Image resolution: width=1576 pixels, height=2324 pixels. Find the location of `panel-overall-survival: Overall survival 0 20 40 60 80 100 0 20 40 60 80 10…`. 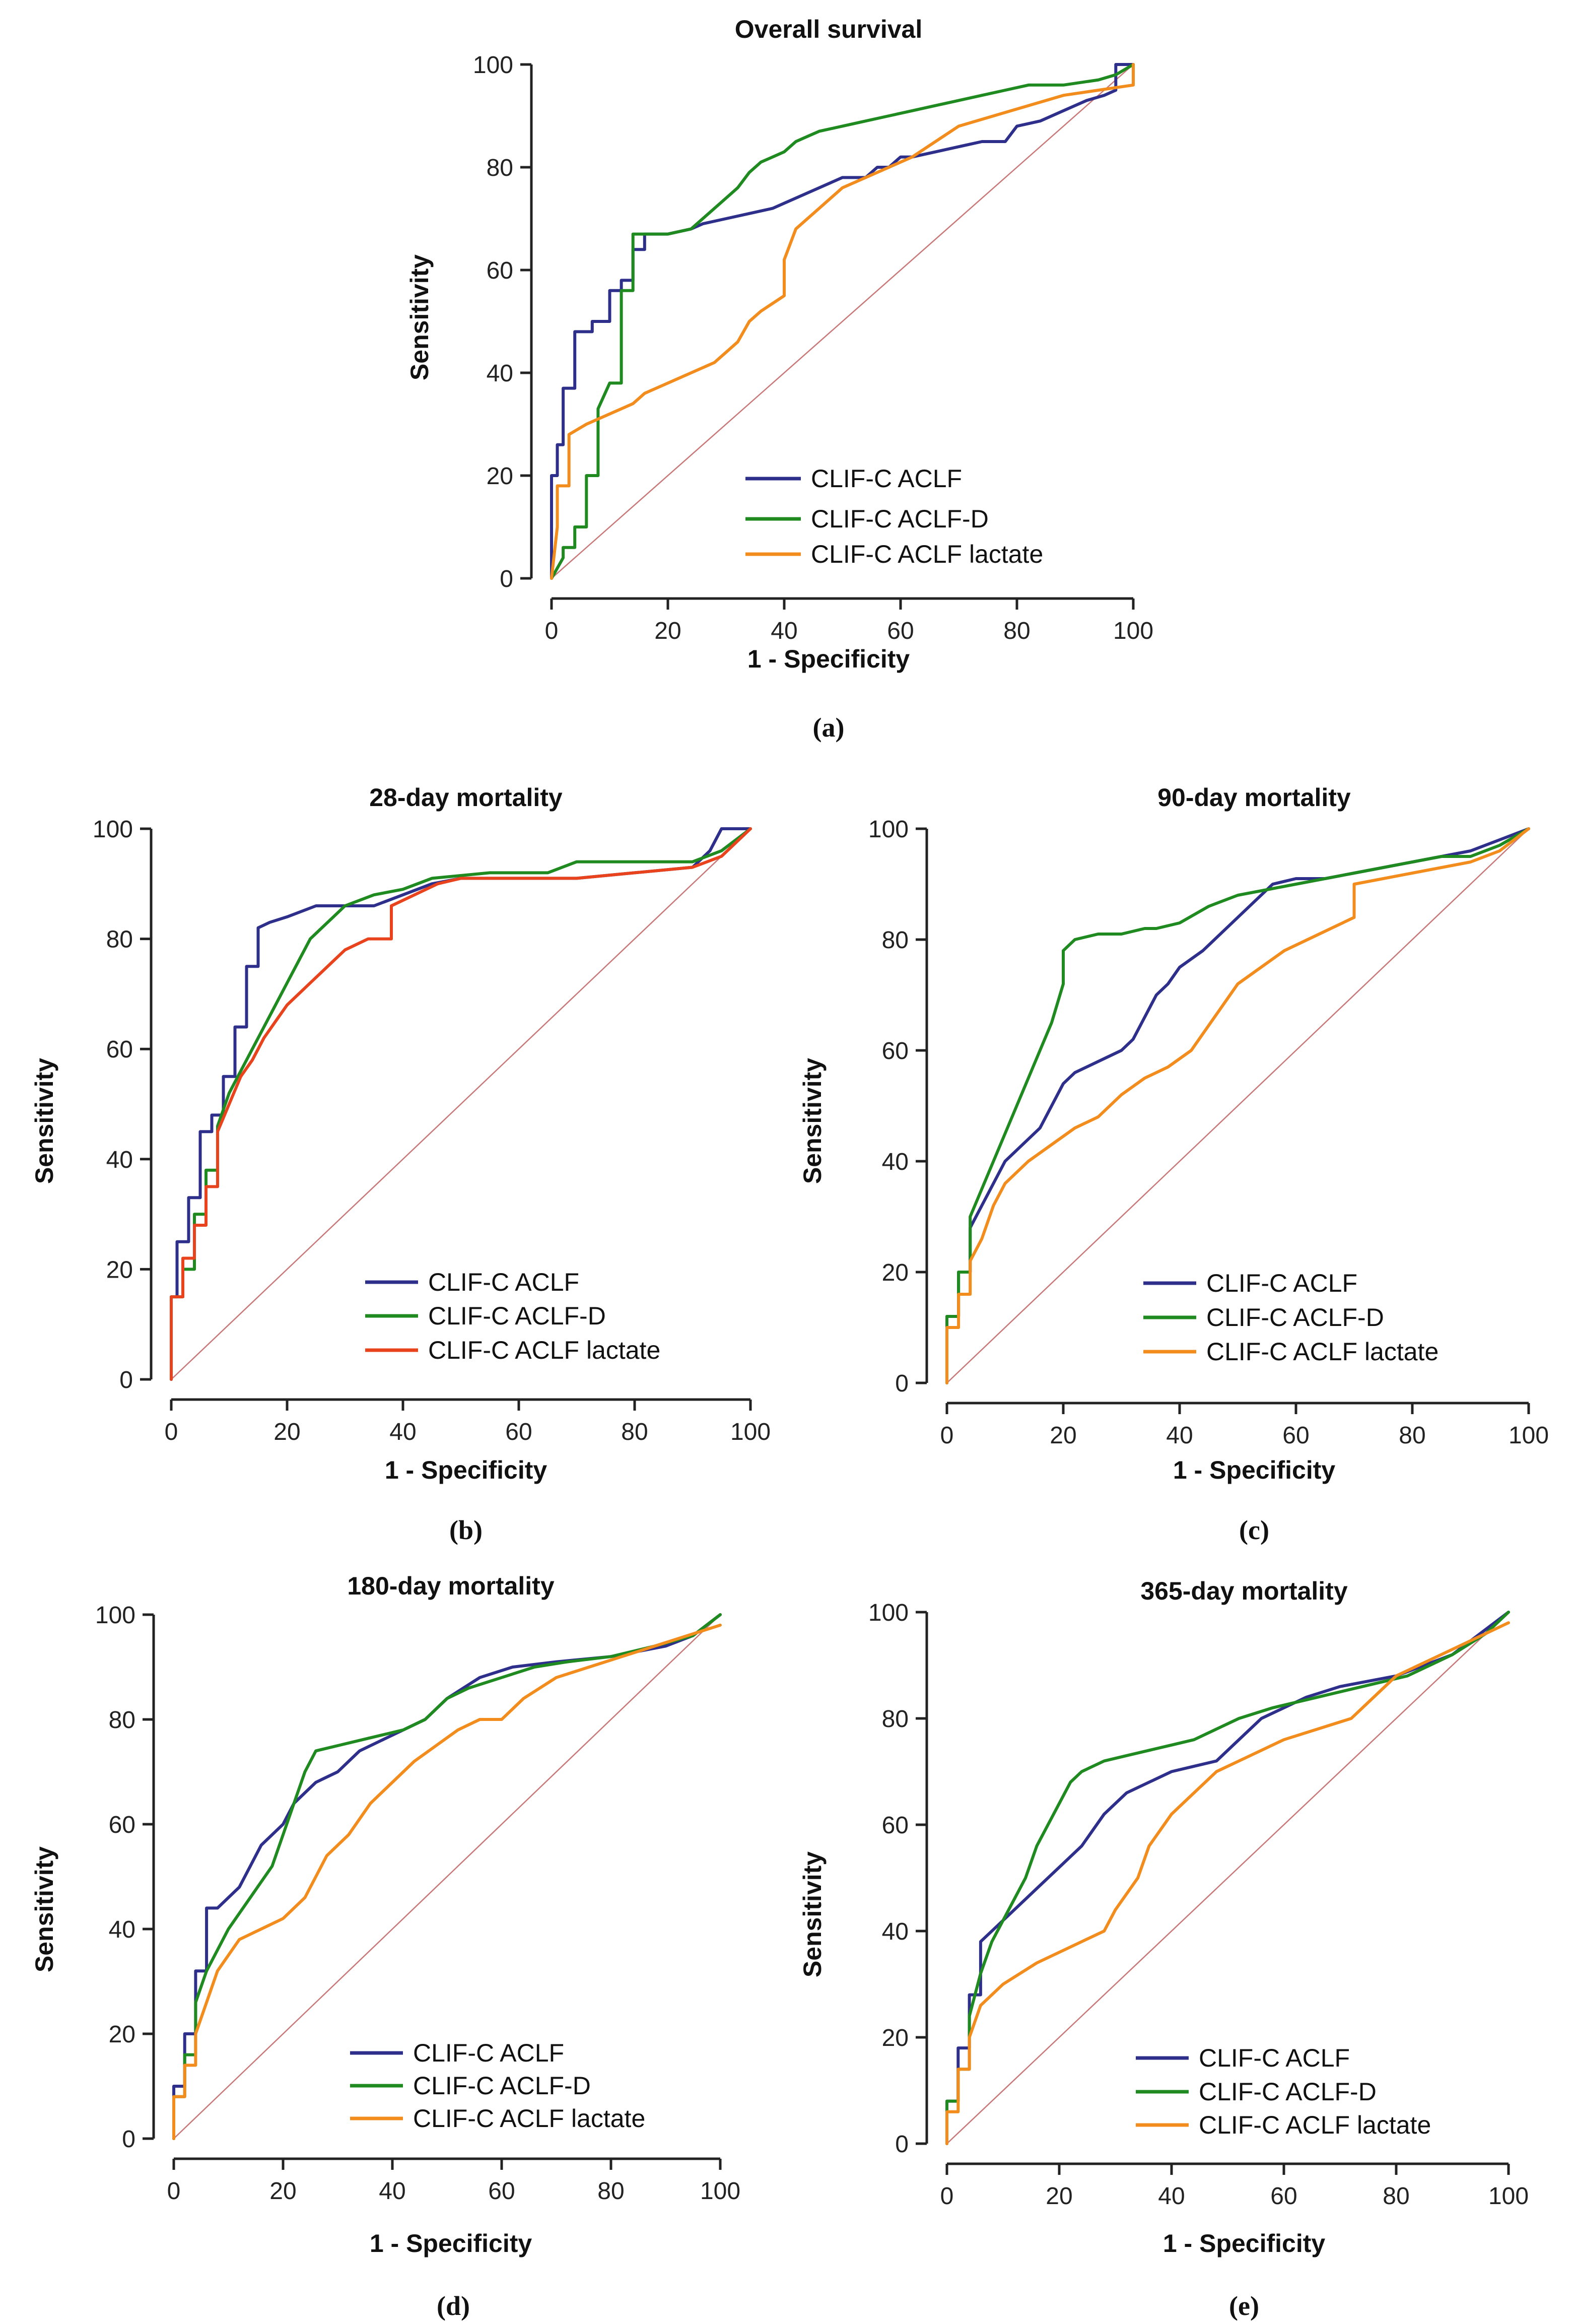

panel-overall-survival: Overall survival 0 20 40 60 80 100 0 20 40 60 80 10… is located at coordinates (779, 344).